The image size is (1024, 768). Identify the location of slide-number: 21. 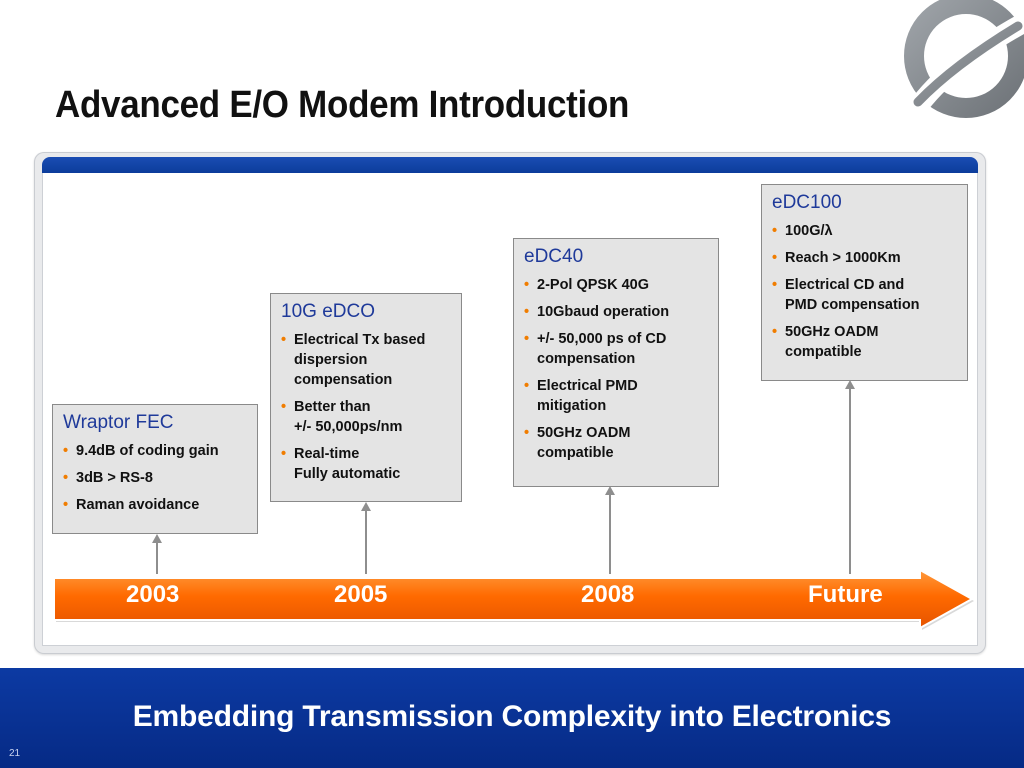
(15, 753).